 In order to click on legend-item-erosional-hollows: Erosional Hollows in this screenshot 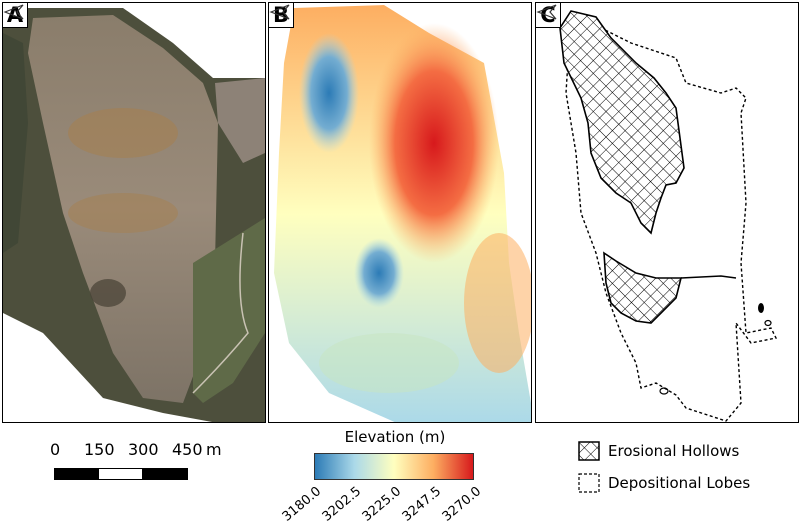, I will do `click(658, 451)`.